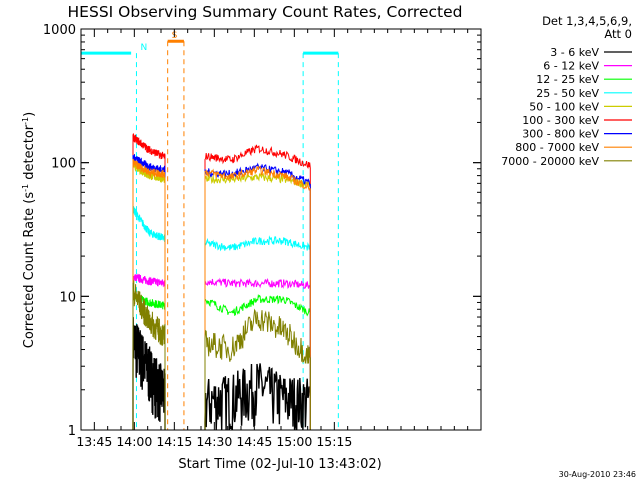  What do you see at coordinates (618, 34) in the screenshot?
I see `legend-title-line-2: Att 0` at bounding box center [618, 34].